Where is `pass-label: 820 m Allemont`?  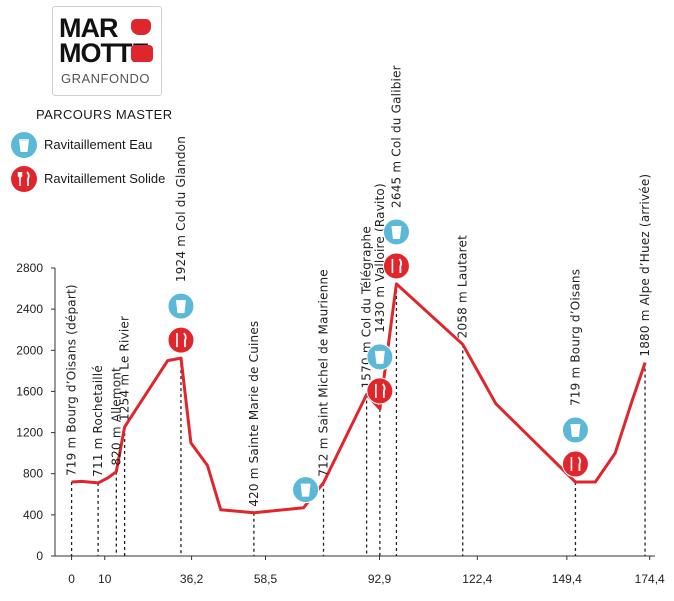
pass-label: 820 m Allemont is located at coordinates (116, 416).